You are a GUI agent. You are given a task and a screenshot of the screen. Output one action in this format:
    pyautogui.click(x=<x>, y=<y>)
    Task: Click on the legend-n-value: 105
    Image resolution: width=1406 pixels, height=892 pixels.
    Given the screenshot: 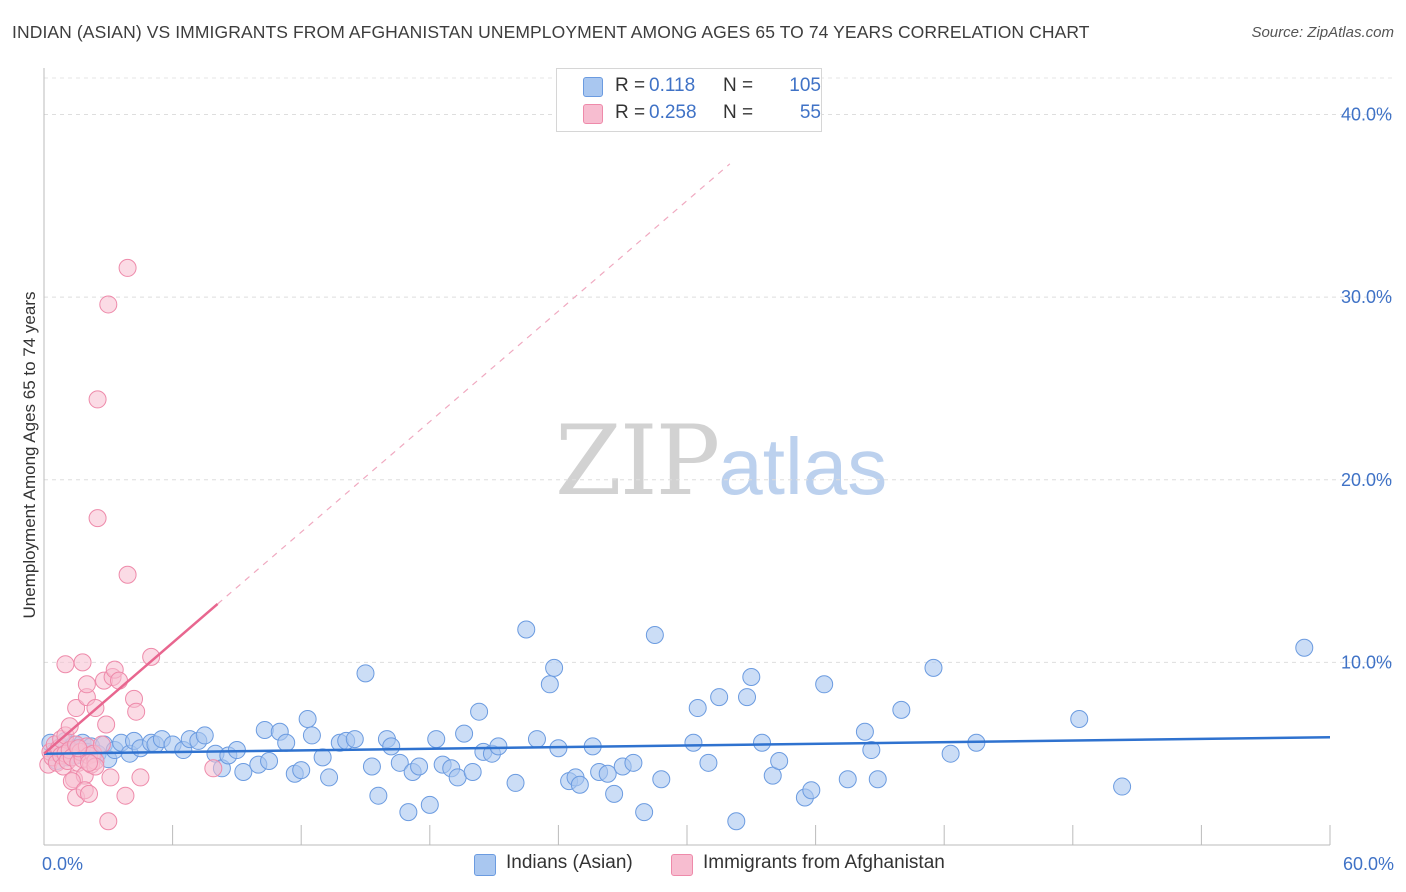 What is the action you would take?
    pyautogui.click(x=805, y=85)
    